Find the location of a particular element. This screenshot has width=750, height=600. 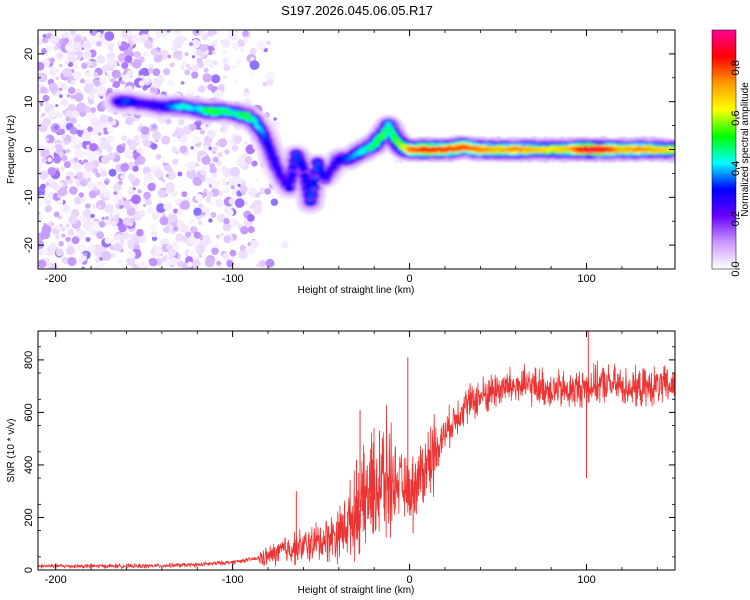

snr-x-label: Height of straight line (km) is located at coordinates (356, 590).